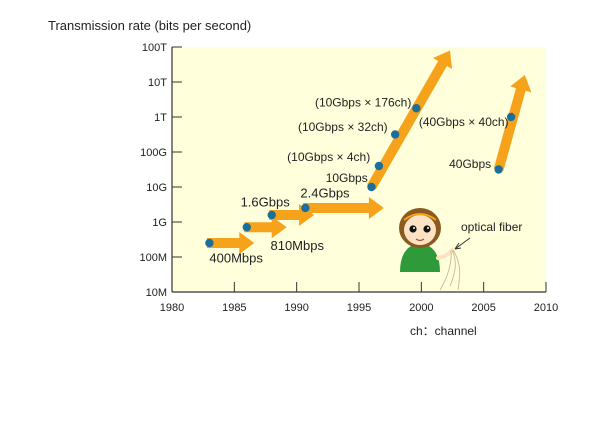 The width and height of the screenshot is (604, 431). I want to click on y-tick-label: 1T, so click(160, 118).